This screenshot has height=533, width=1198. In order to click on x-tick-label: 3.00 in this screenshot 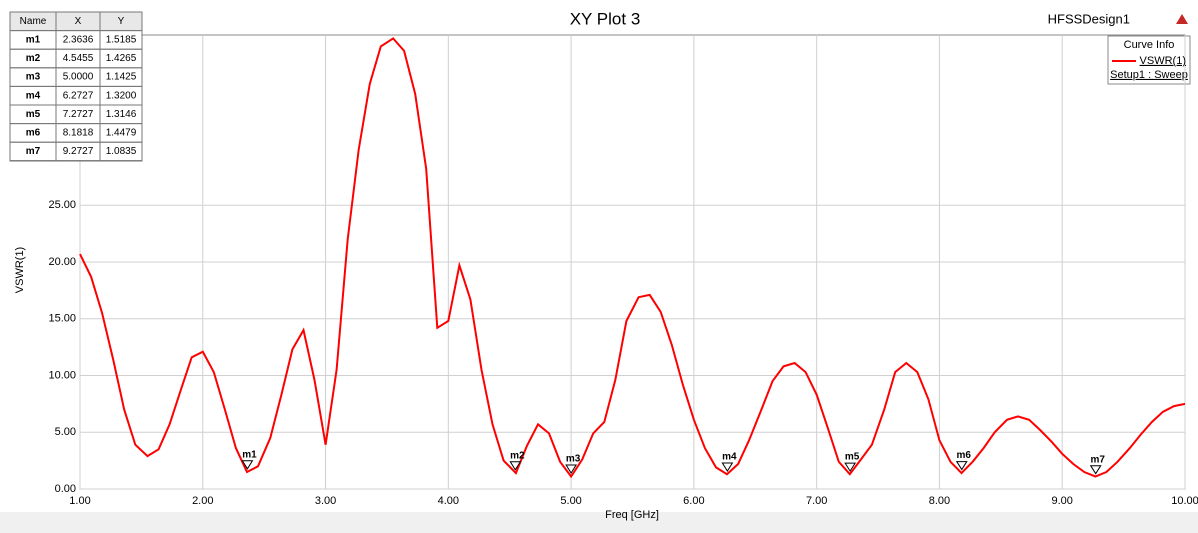, I will do `click(325, 501)`.